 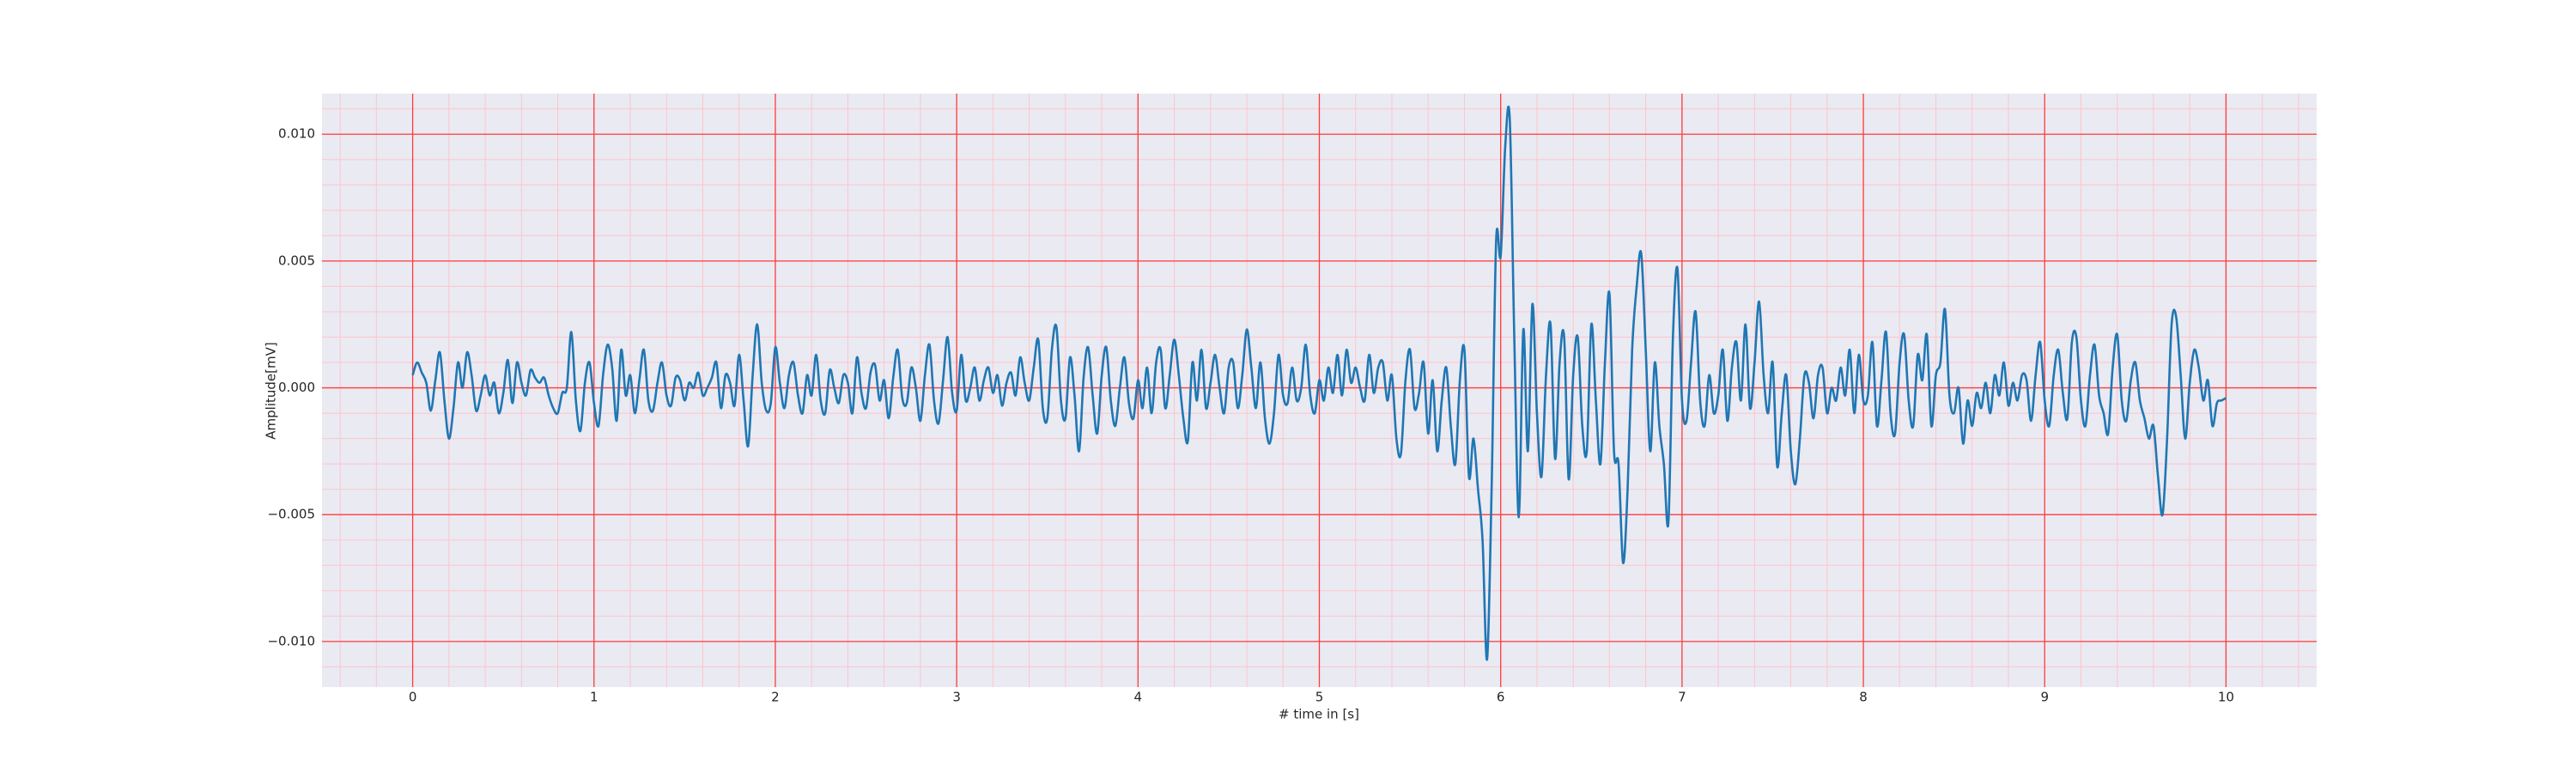 What do you see at coordinates (1864, 697) in the screenshot?
I see `x-tick-label: 8` at bounding box center [1864, 697].